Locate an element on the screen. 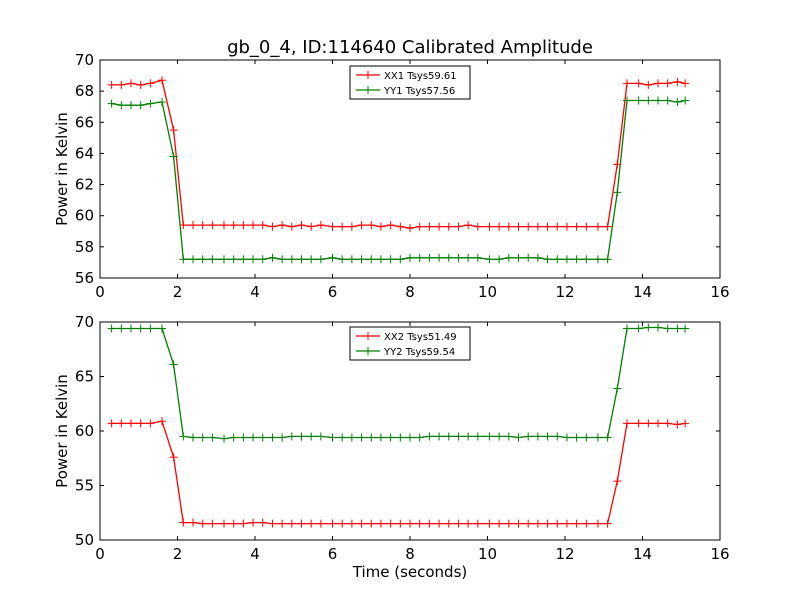 Image resolution: width=800 pixels, height=600 pixels. bottom-x-tick-label: 4 is located at coordinates (255, 554).